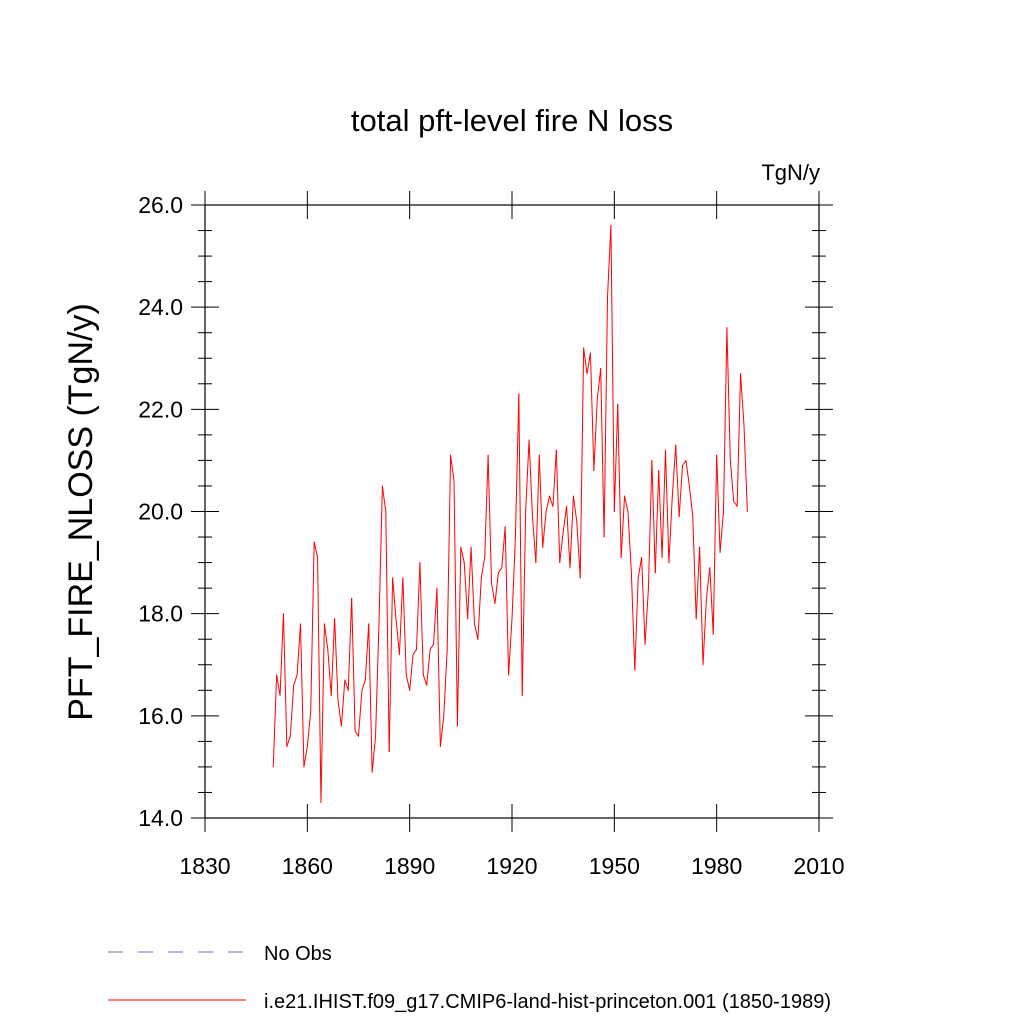 The width and height of the screenshot is (1024, 1024). I want to click on x-tick-label: 1950, so click(614, 866).